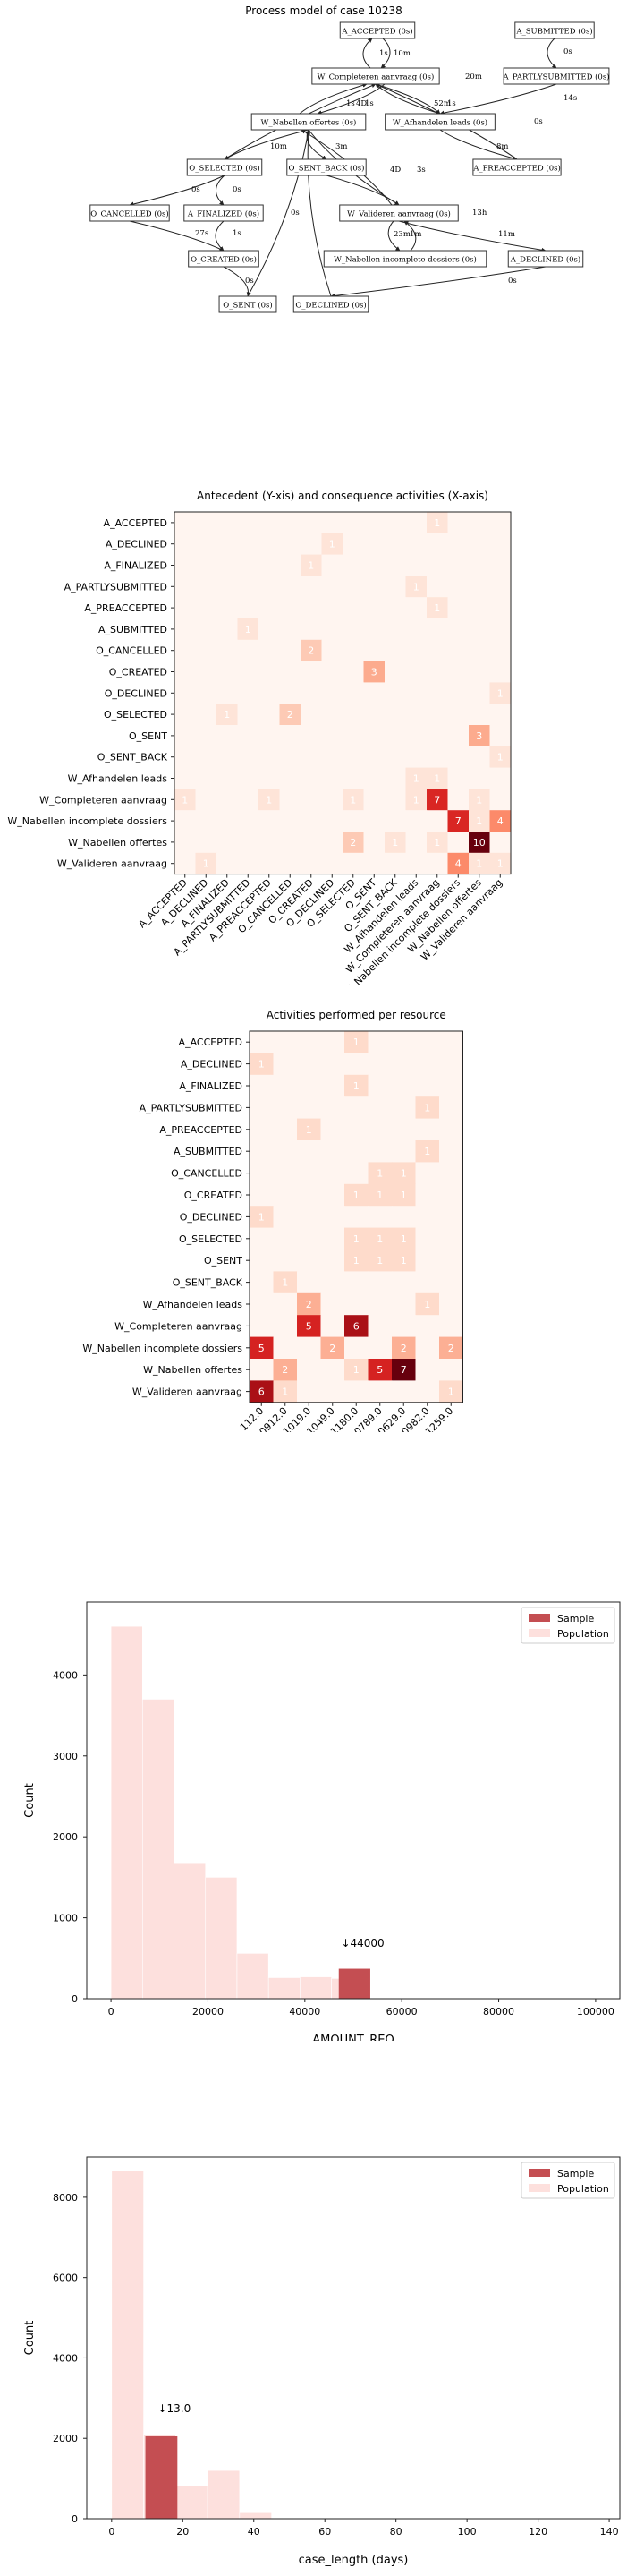 The width and height of the screenshot is (627, 2576). What do you see at coordinates (500, 821) in the screenshot?
I see `heatmap-value: 4` at bounding box center [500, 821].